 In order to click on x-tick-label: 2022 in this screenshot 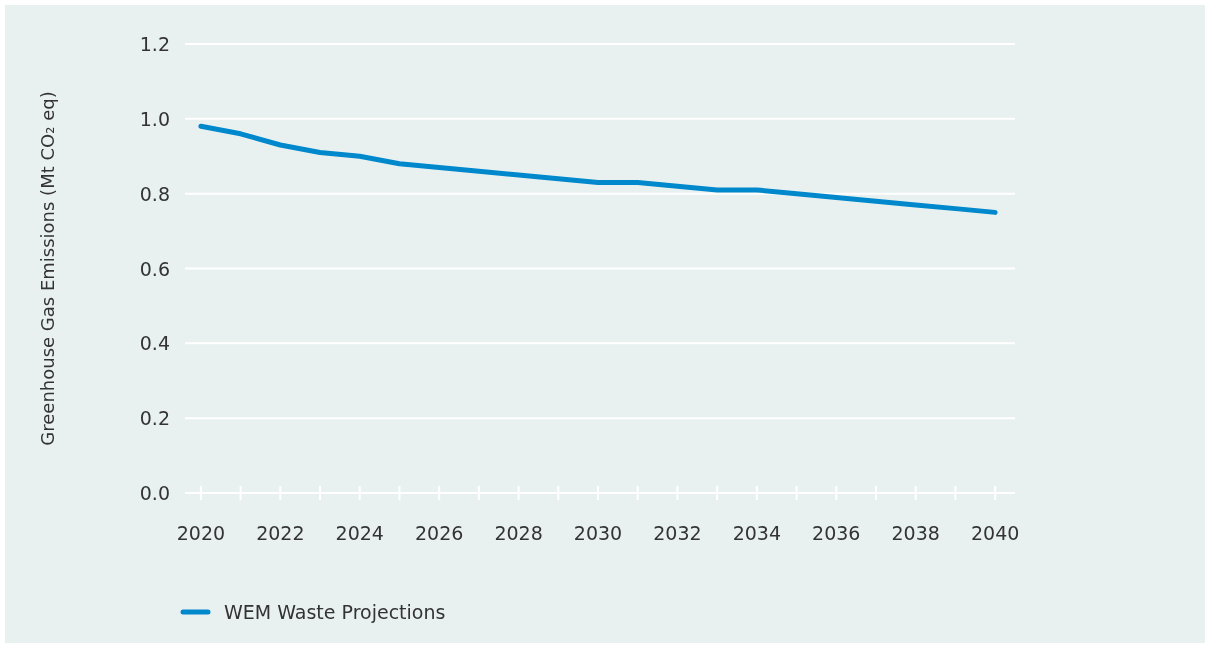, I will do `click(280, 533)`.